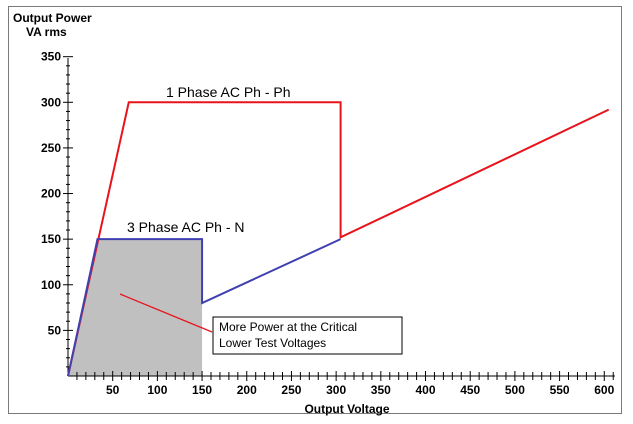  What do you see at coordinates (247, 390) in the screenshot?
I see `x-tick-label: 200` at bounding box center [247, 390].